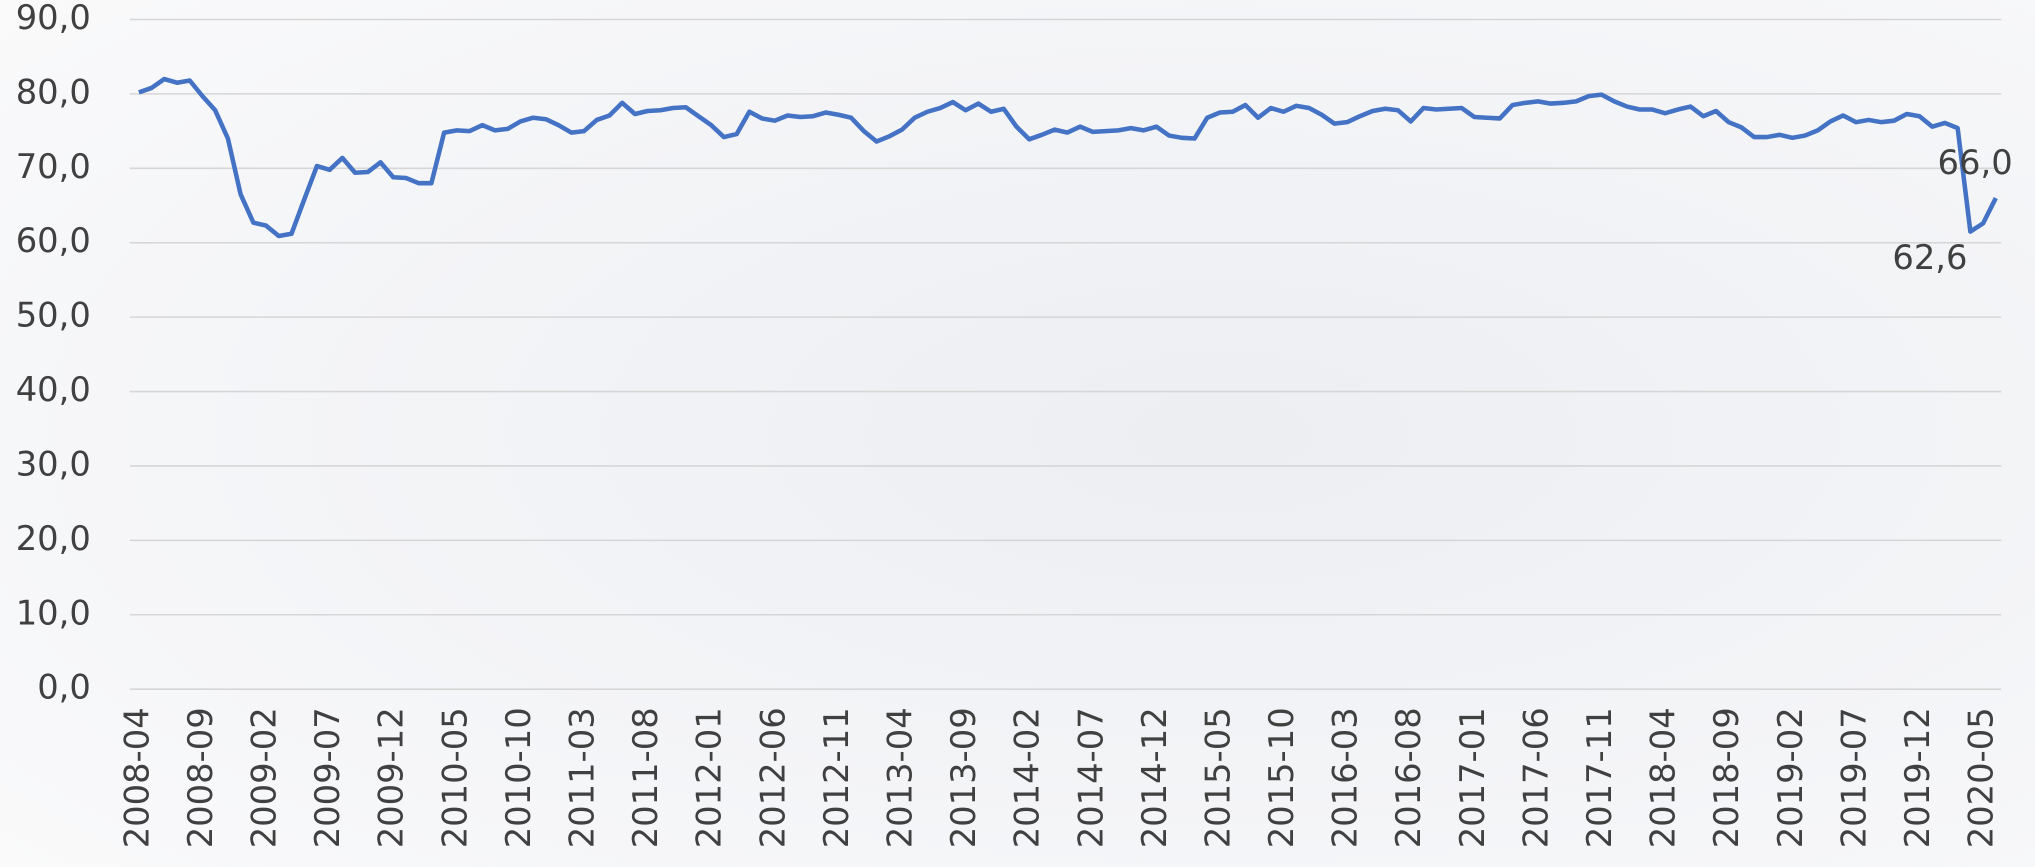 This screenshot has width=2035, height=867. Describe the element at coordinates (1975, 162) in the screenshot. I see `data-label: 66,0` at that location.